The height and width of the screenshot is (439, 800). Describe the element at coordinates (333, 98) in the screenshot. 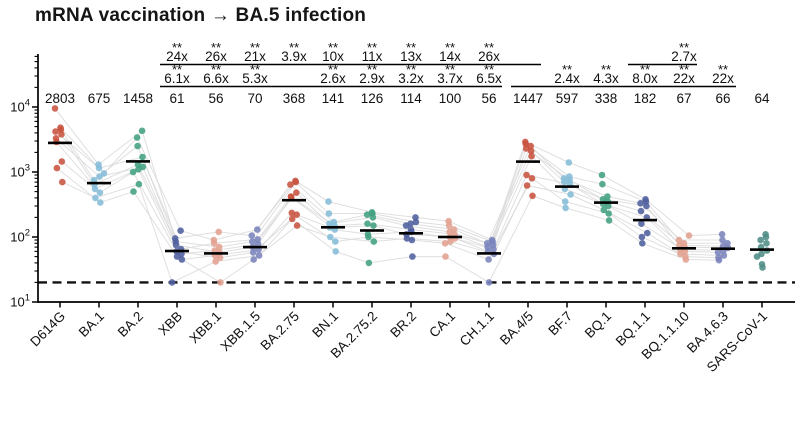

I see `gmt-value-label: 141` at that location.